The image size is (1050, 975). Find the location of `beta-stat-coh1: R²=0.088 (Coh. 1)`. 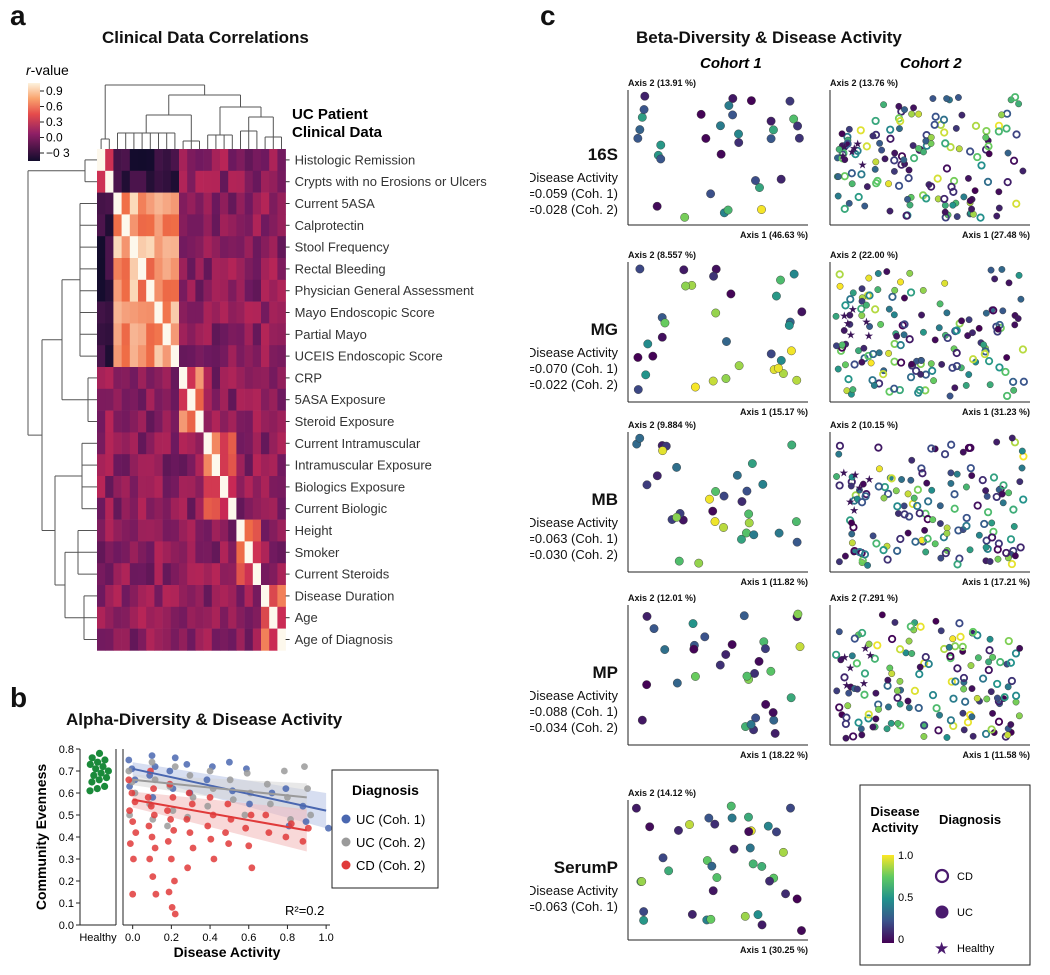

beta-stat-coh1: R²=0.088 (Coh. 1) is located at coordinates (574, 711).